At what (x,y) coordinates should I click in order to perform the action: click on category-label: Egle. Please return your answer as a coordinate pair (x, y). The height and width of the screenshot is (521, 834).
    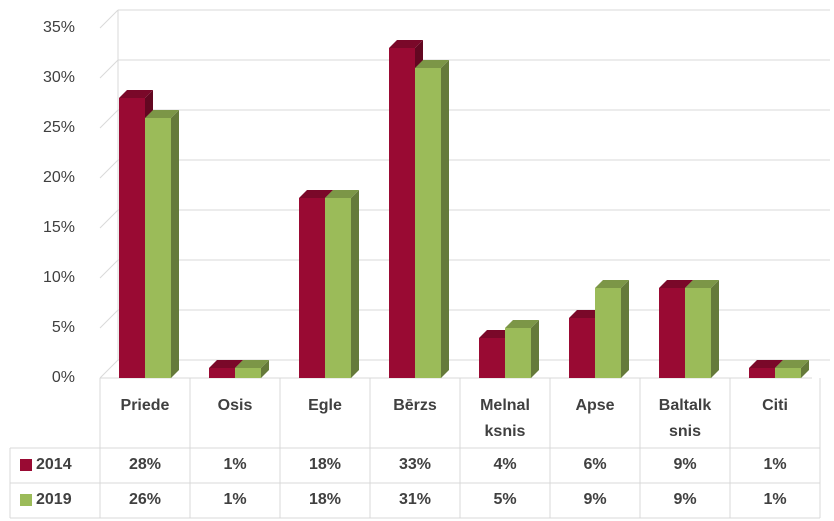
    Looking at the image, I should click on (325, 405).